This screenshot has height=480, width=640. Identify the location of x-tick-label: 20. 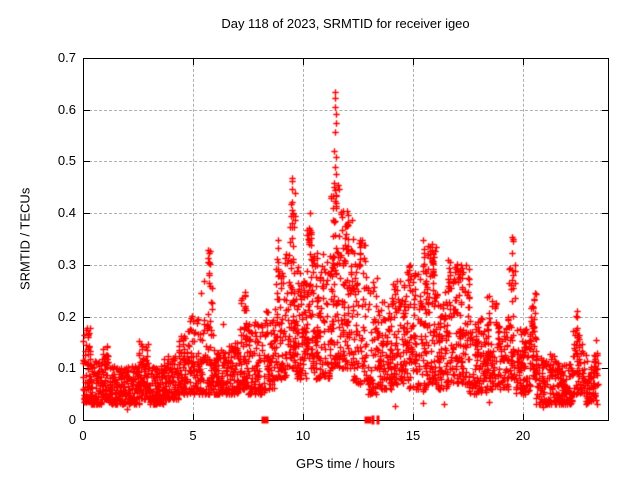
(523, 435).